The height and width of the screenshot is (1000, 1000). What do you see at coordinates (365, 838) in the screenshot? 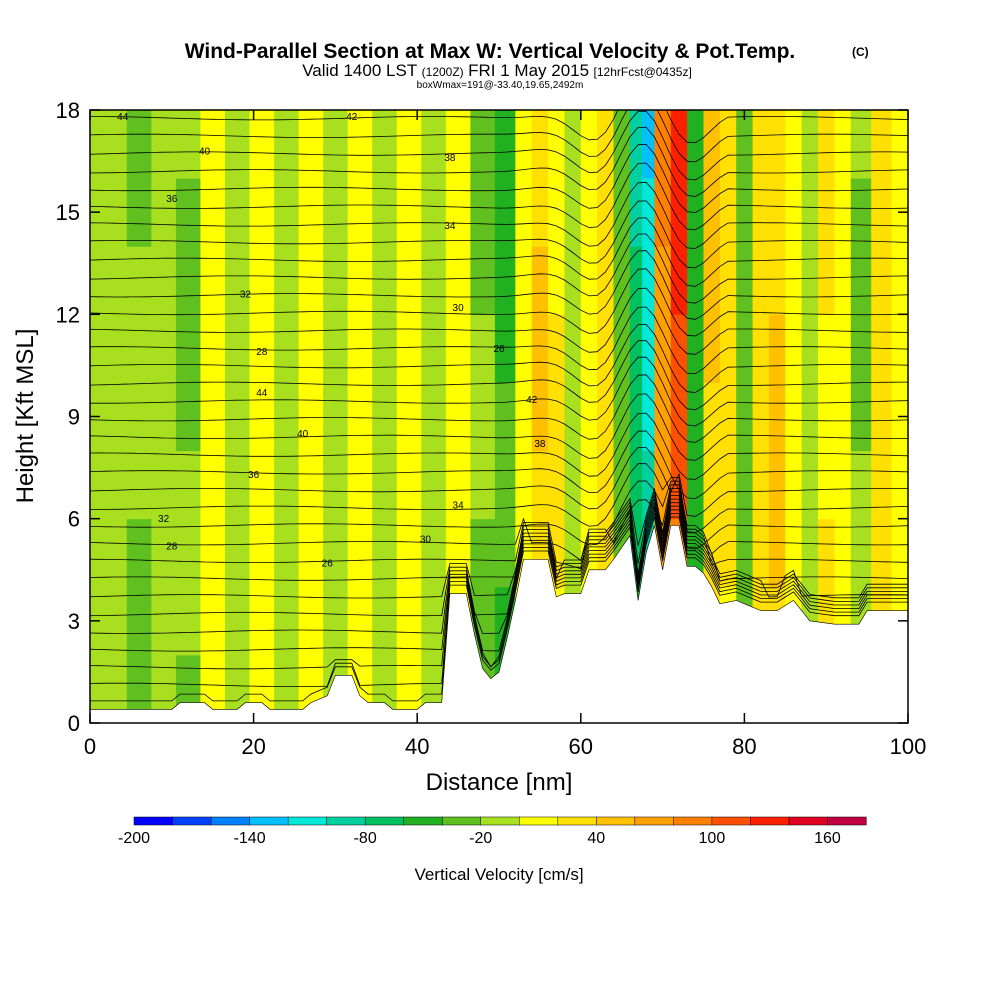
I see `colorbar-tick-label: -80` at bounding box center [365, 838].